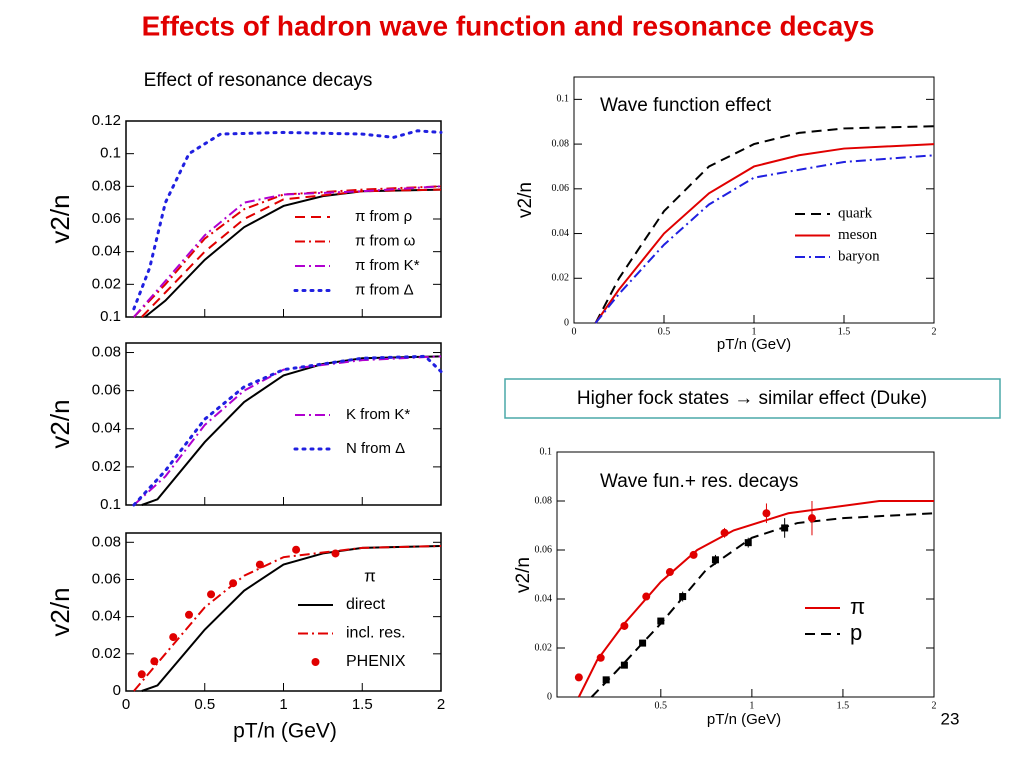 Image resolution: width=1024 pixels, height=768 pixels. Describe the element at coordinates (856, 632) in the screenshot. I see `legend-label: p` at that location.